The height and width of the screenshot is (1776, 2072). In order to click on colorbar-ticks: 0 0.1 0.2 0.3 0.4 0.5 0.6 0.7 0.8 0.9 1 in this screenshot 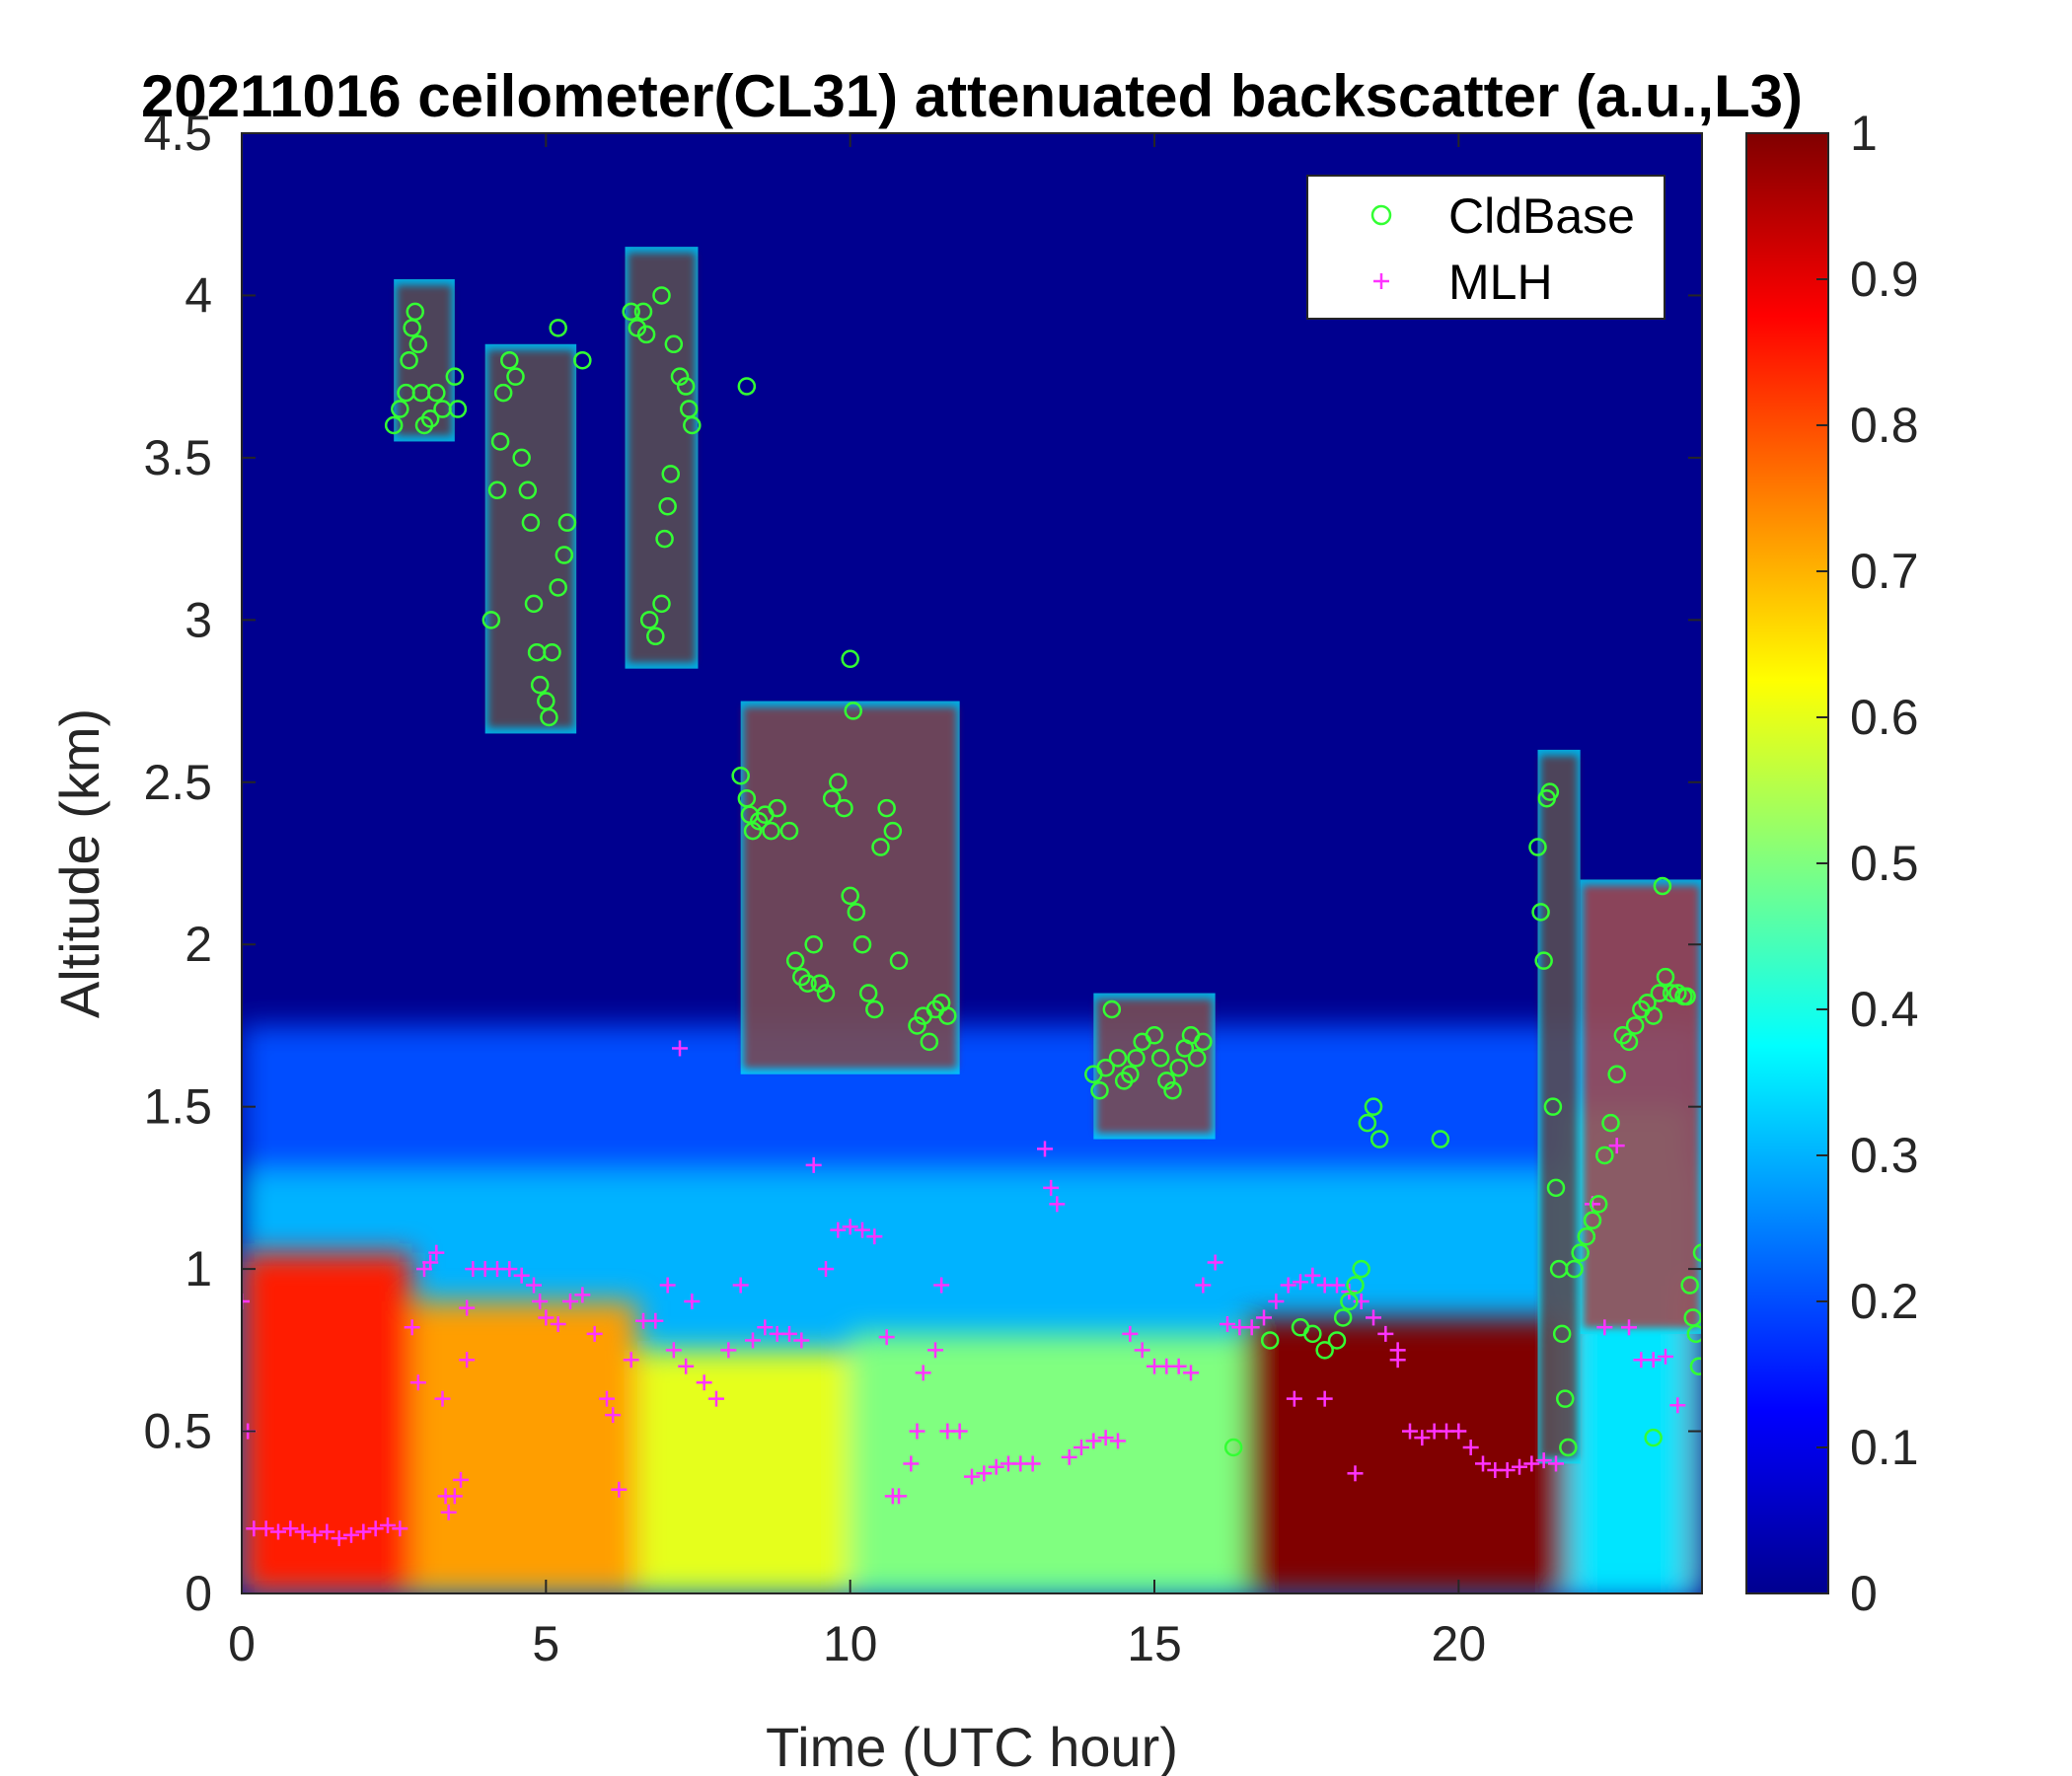, I will do `click(1868, 864)`.